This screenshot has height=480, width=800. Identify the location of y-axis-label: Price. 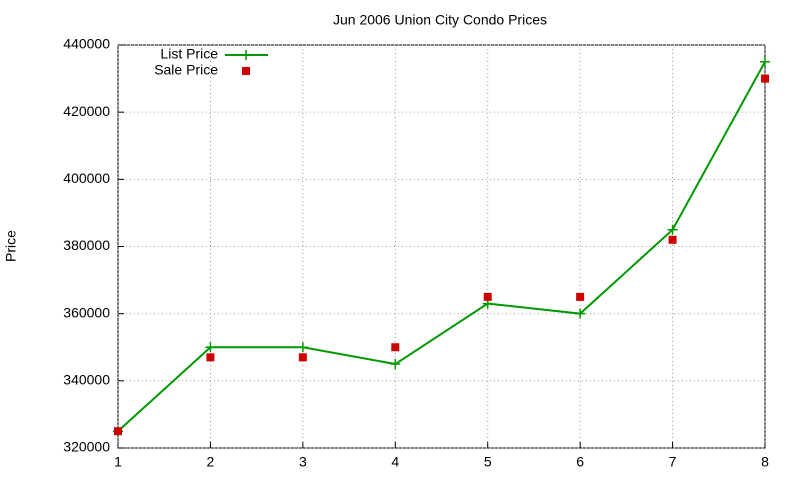
(11, 246).